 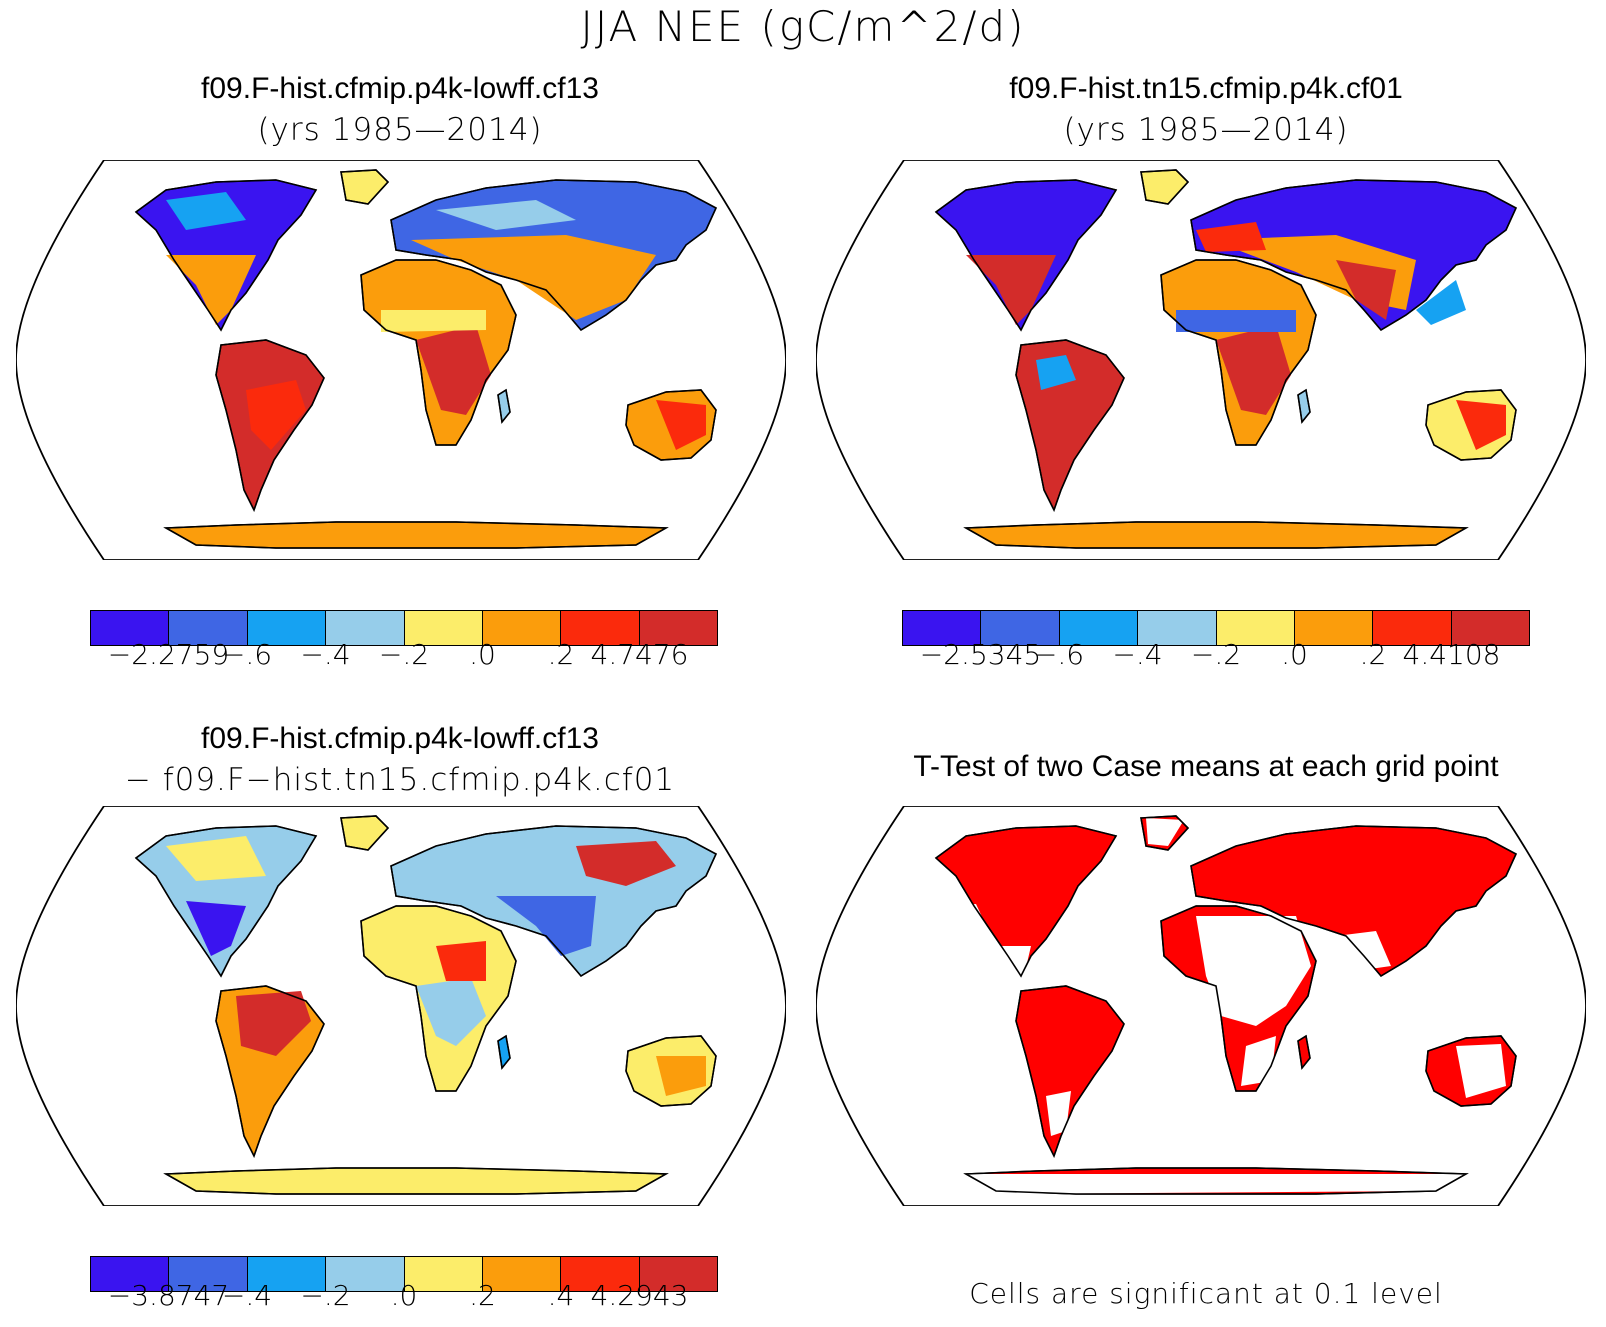 I want to click on figure-title: JJA NEE (gC/m^2/d), so click(x=803, y=26).